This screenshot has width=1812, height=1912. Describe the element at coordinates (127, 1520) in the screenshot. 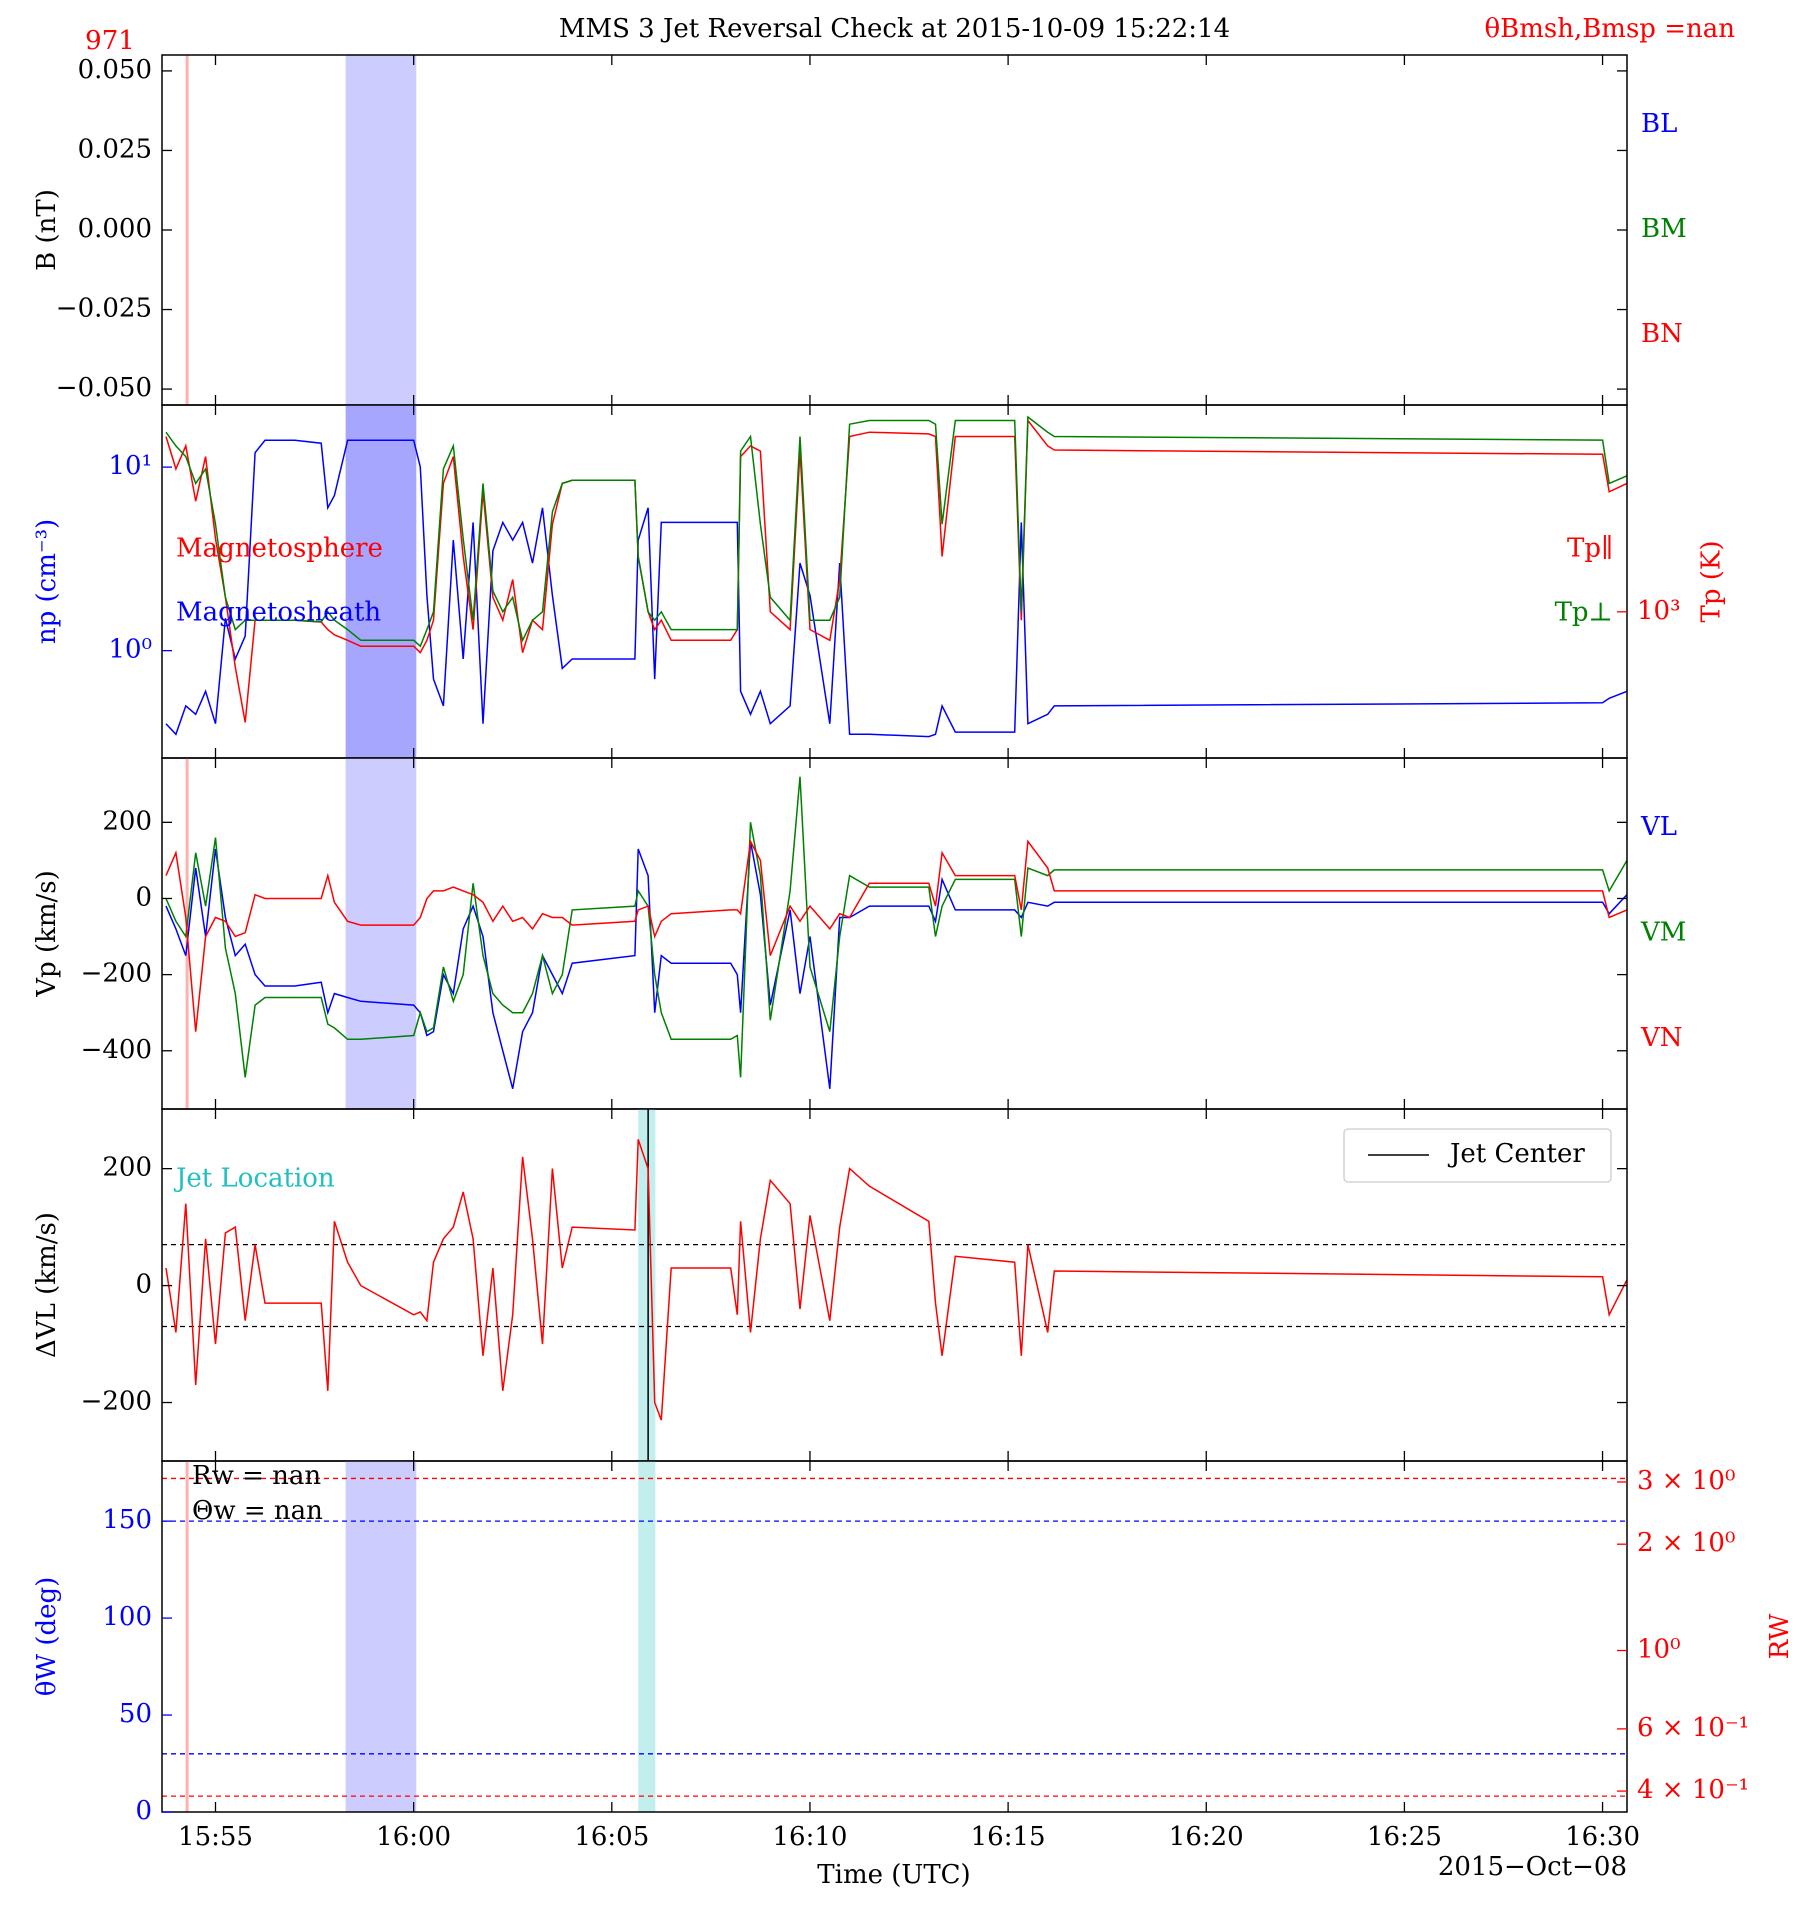

I see `y-tick-label: 150` at that location.